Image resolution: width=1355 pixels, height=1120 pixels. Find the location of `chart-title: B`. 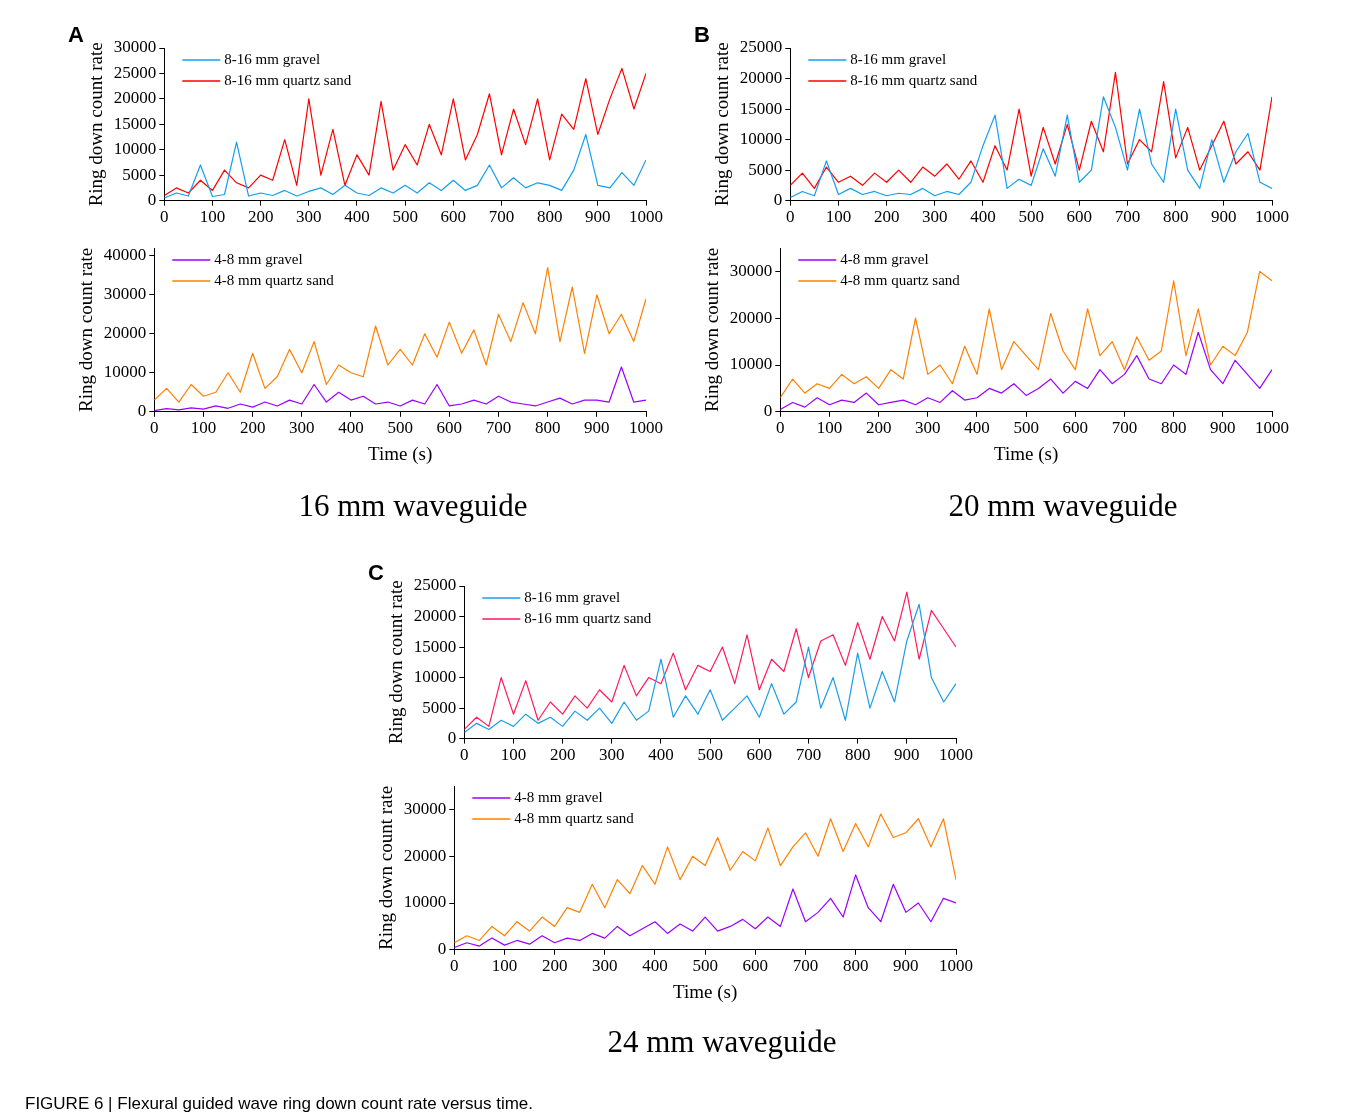

chart-title: B is located at coordinates (702, 35).